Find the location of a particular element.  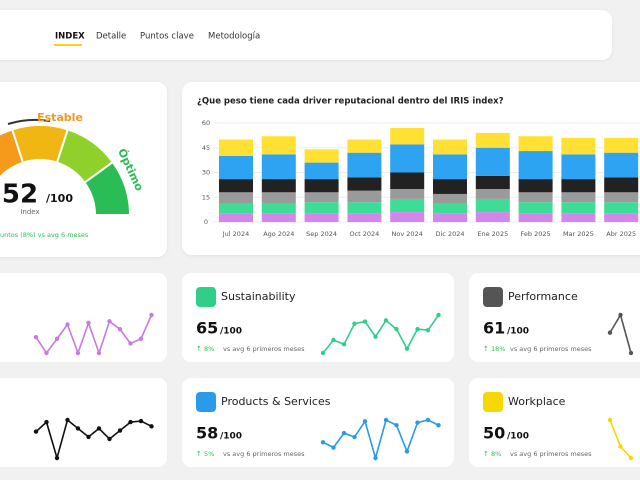

x-tick-label: Abr 2025 is located at coordinates (621, 234).